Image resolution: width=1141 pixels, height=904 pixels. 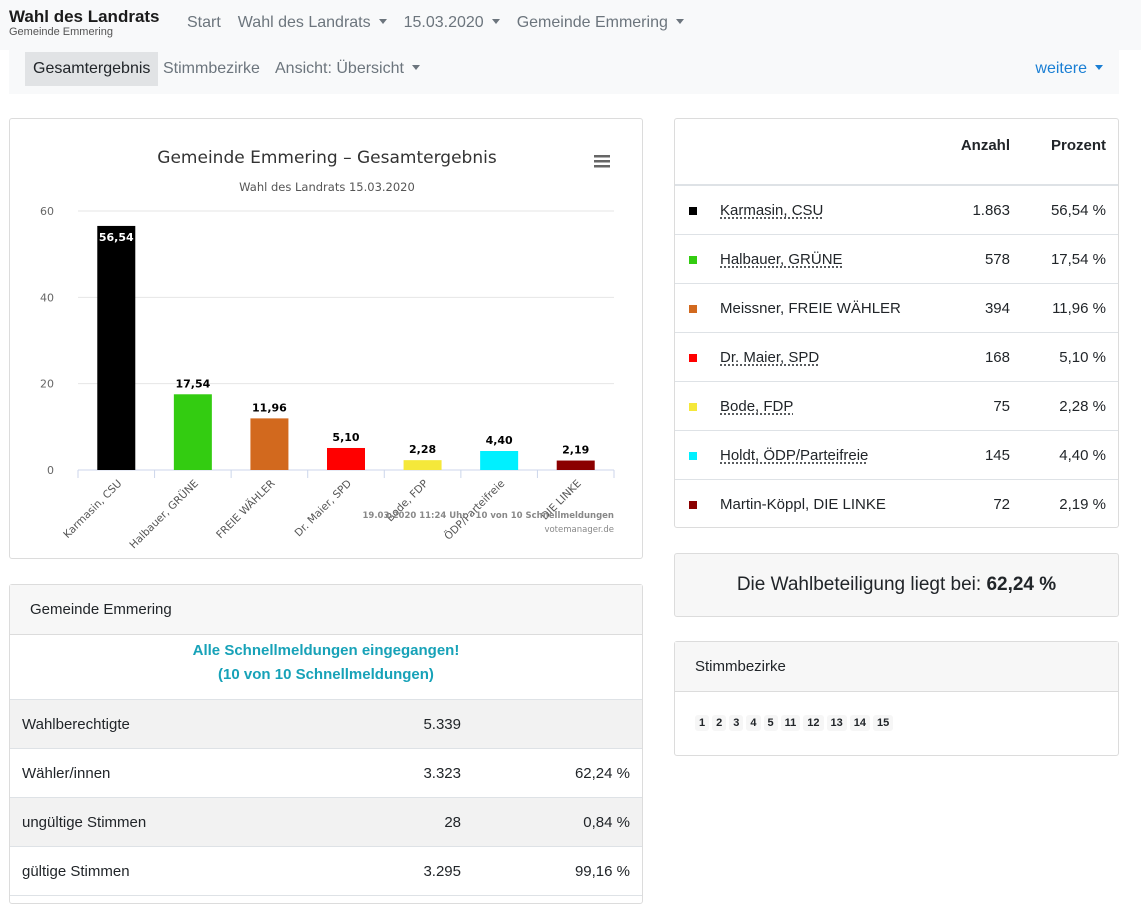 What do you see at coordinates (1078, 210) in the screenshot?
I see `candidate-percent: 56,54 %` at bounding box center [1078, 210].